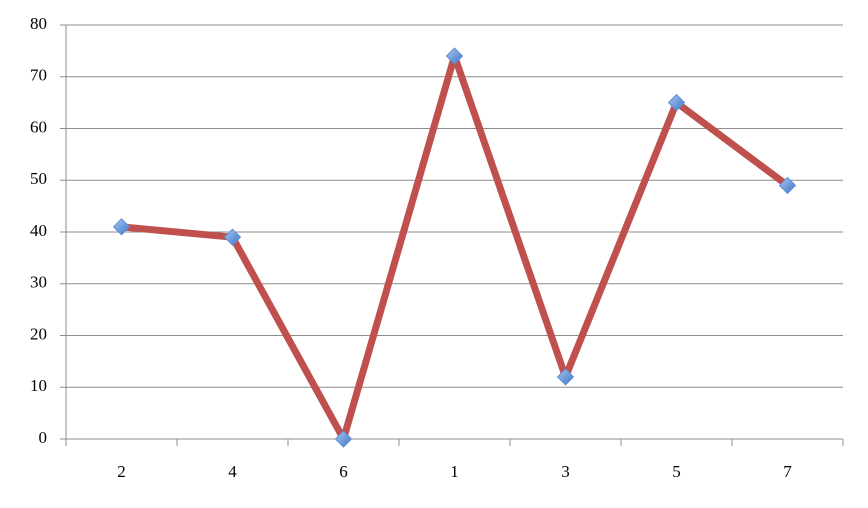  Describe the element at coordinates (38, 126) in the screenshot. I see `y-tick-label: 60` at that location.